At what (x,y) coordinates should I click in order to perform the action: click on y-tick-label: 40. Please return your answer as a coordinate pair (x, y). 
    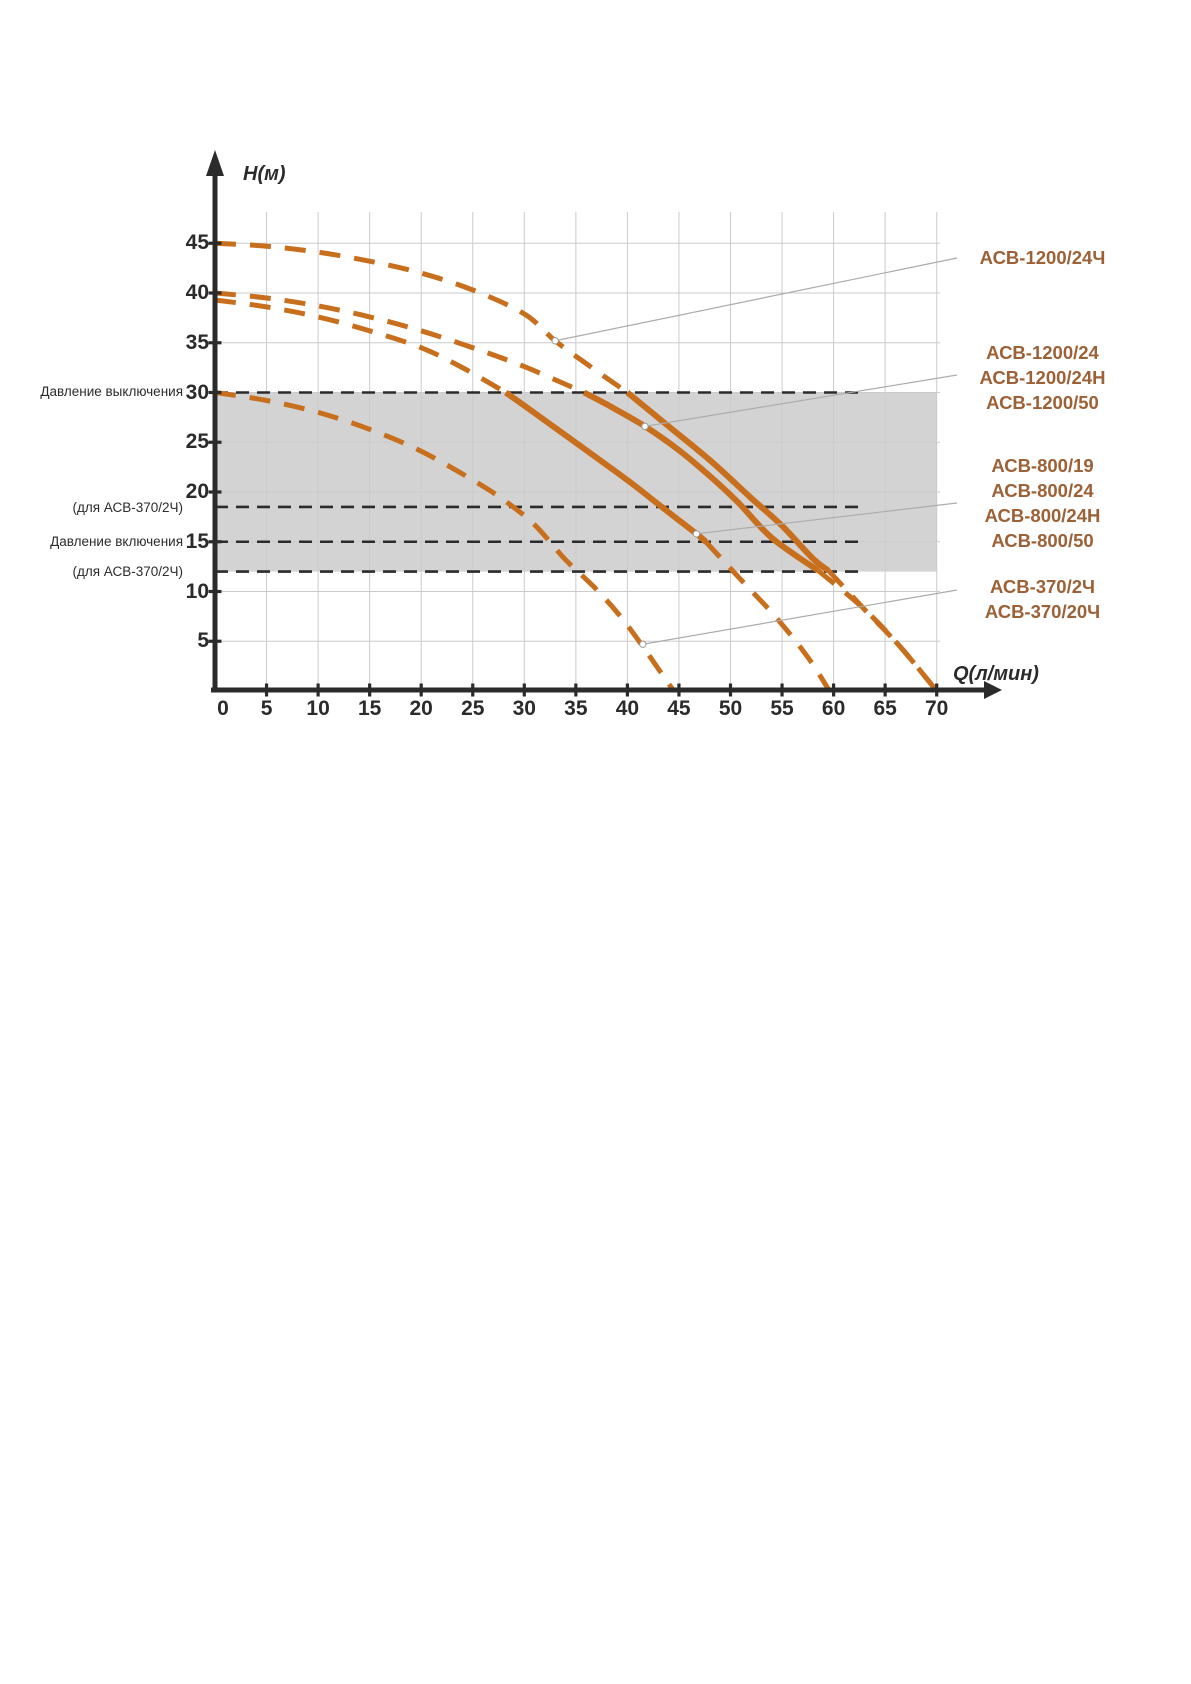
    Looking at the image, I should click on (197, 292).